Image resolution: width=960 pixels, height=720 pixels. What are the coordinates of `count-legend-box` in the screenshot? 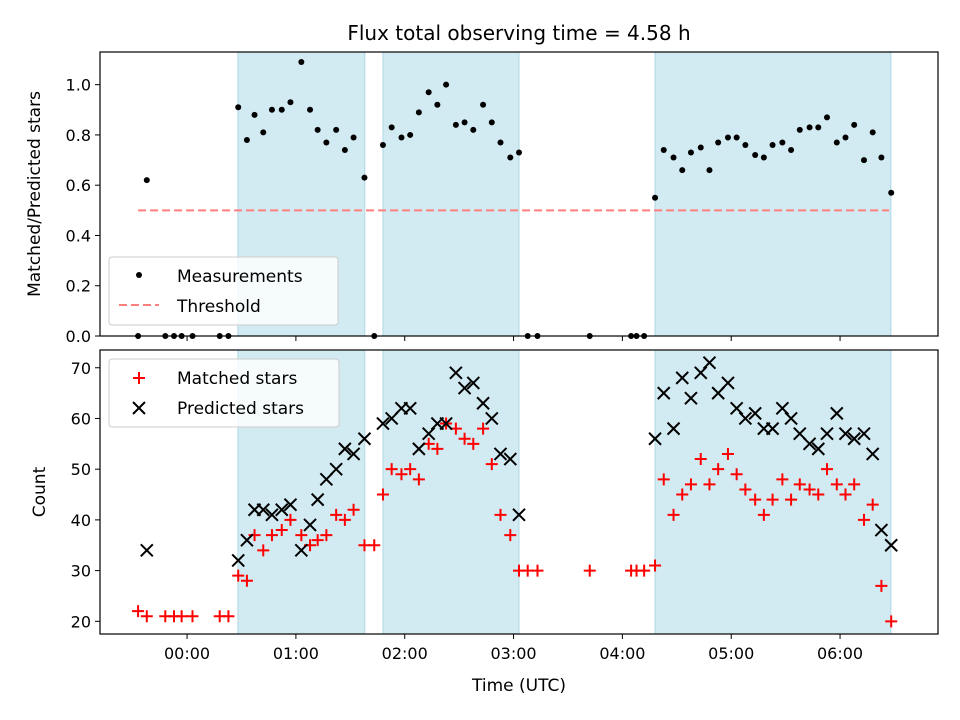 It's located at (224, 393).